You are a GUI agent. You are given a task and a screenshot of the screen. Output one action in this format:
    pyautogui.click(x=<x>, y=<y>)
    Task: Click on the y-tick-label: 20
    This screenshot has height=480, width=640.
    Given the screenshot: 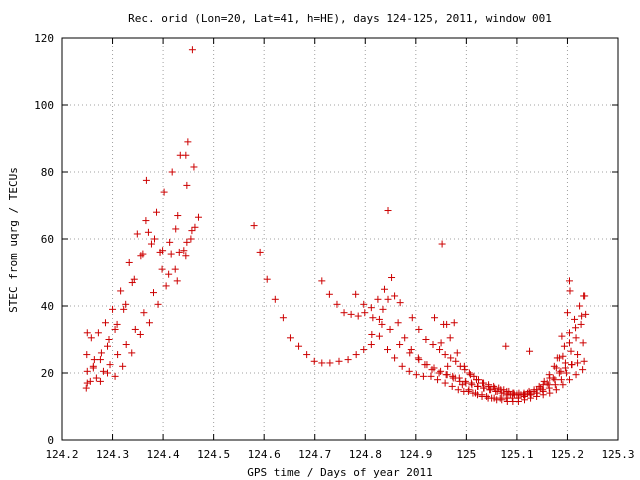 What is the action you would take?
    pyautogui.click(x=47, y=373)
    